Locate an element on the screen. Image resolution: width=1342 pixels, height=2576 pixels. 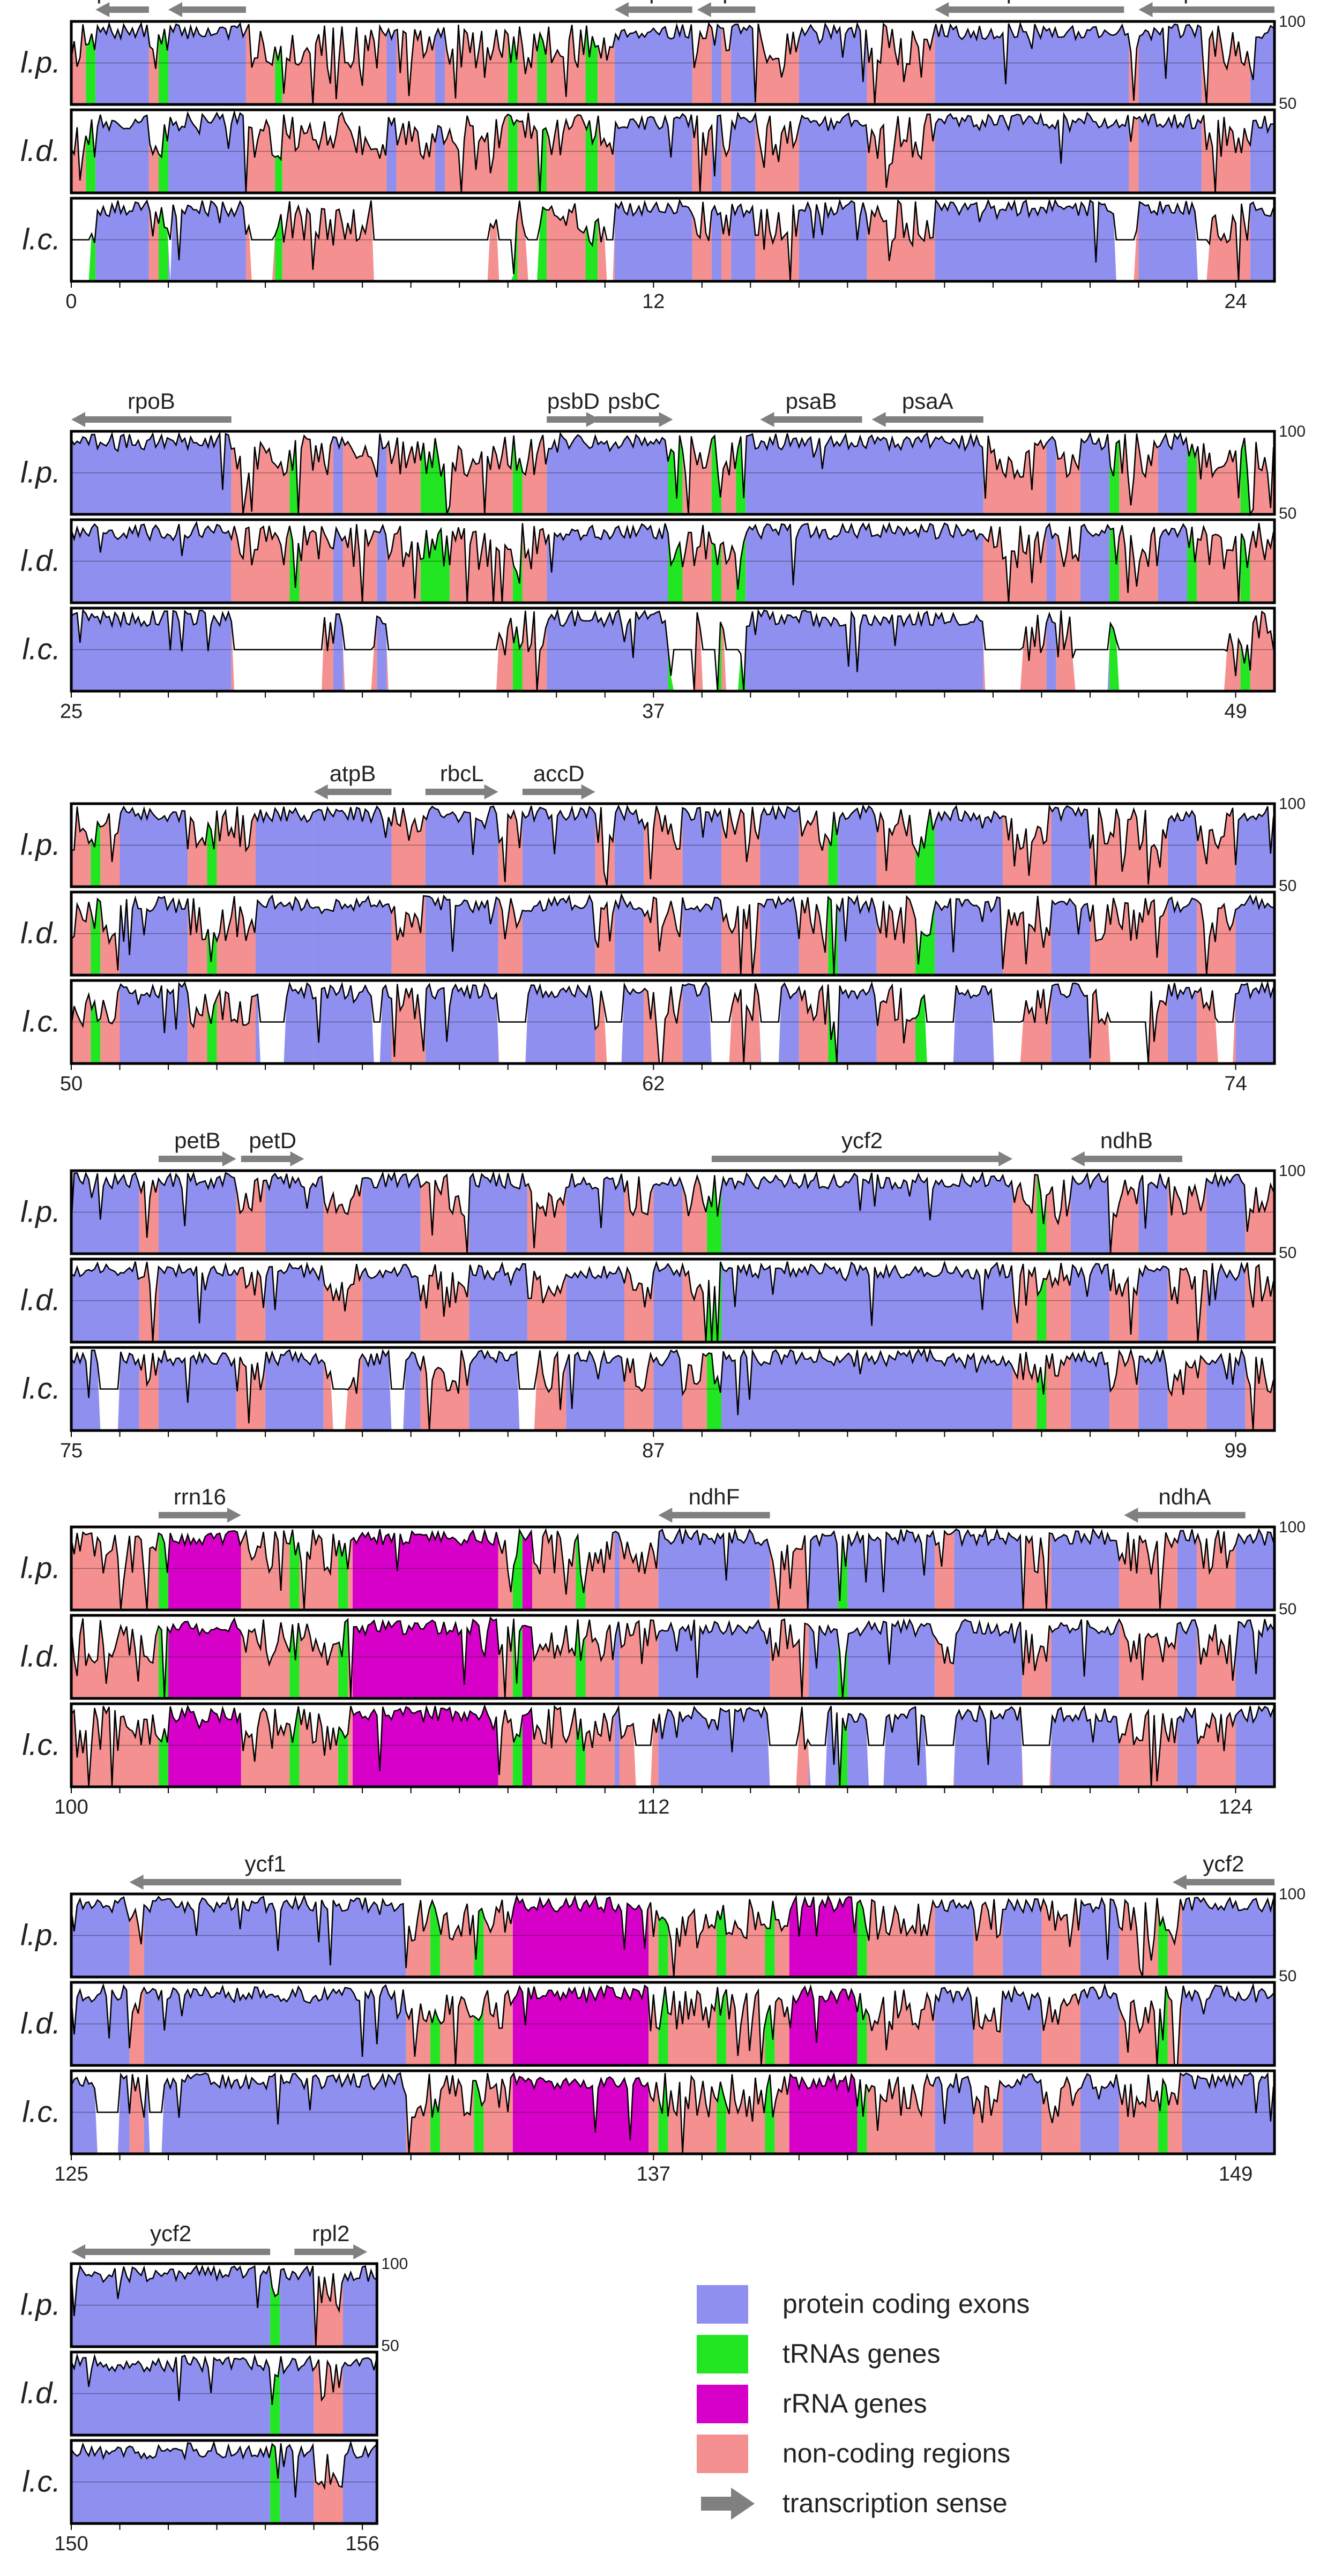
gene-label: rpoB is located at coordinates (151, 401).